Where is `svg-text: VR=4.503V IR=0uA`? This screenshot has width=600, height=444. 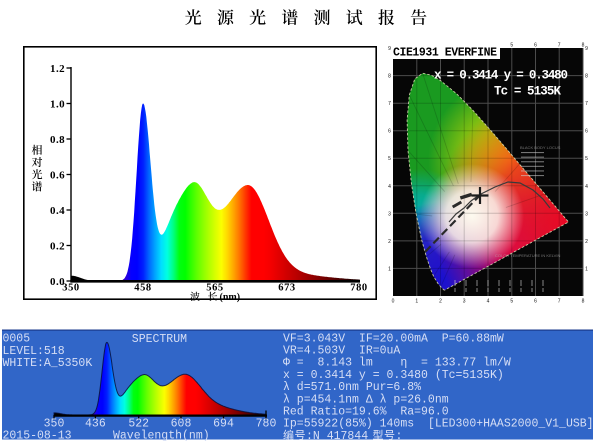 svg-text: VR=4.503V IR=0uA is located at coordinates (341, 351).